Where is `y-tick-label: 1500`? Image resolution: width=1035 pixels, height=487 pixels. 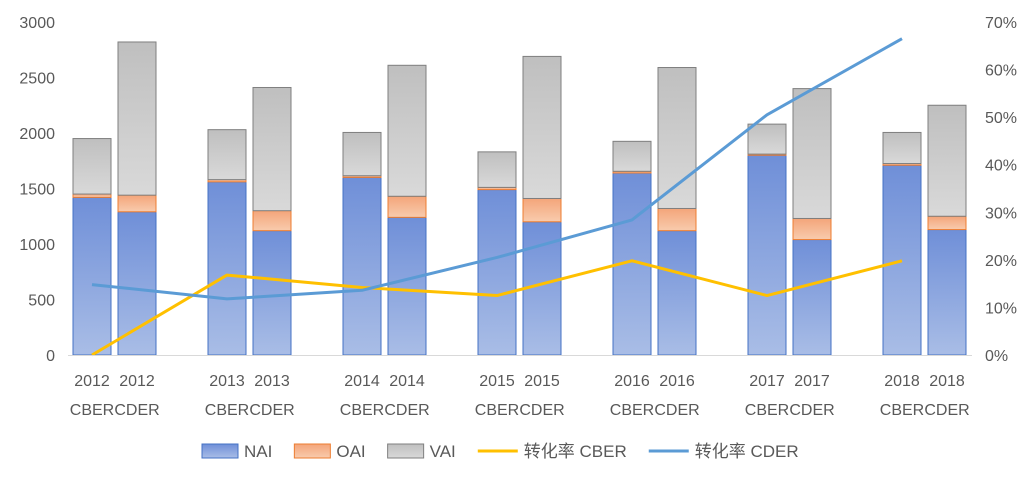 y-tick-label: 1500 is located at coordinates (37, 190).